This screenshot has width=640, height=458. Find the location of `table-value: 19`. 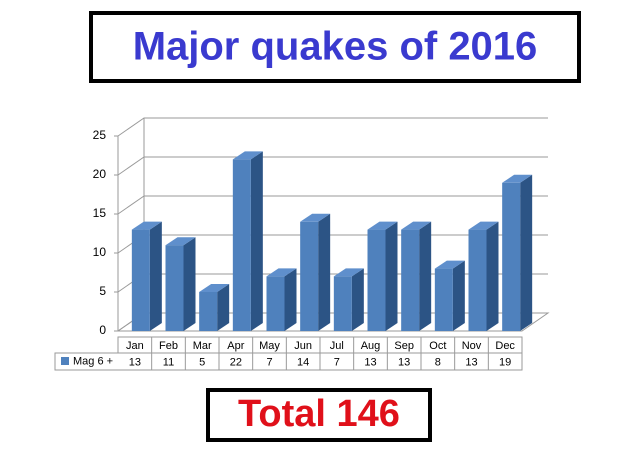

table-value: 19 is located at coordinates (505, 362).